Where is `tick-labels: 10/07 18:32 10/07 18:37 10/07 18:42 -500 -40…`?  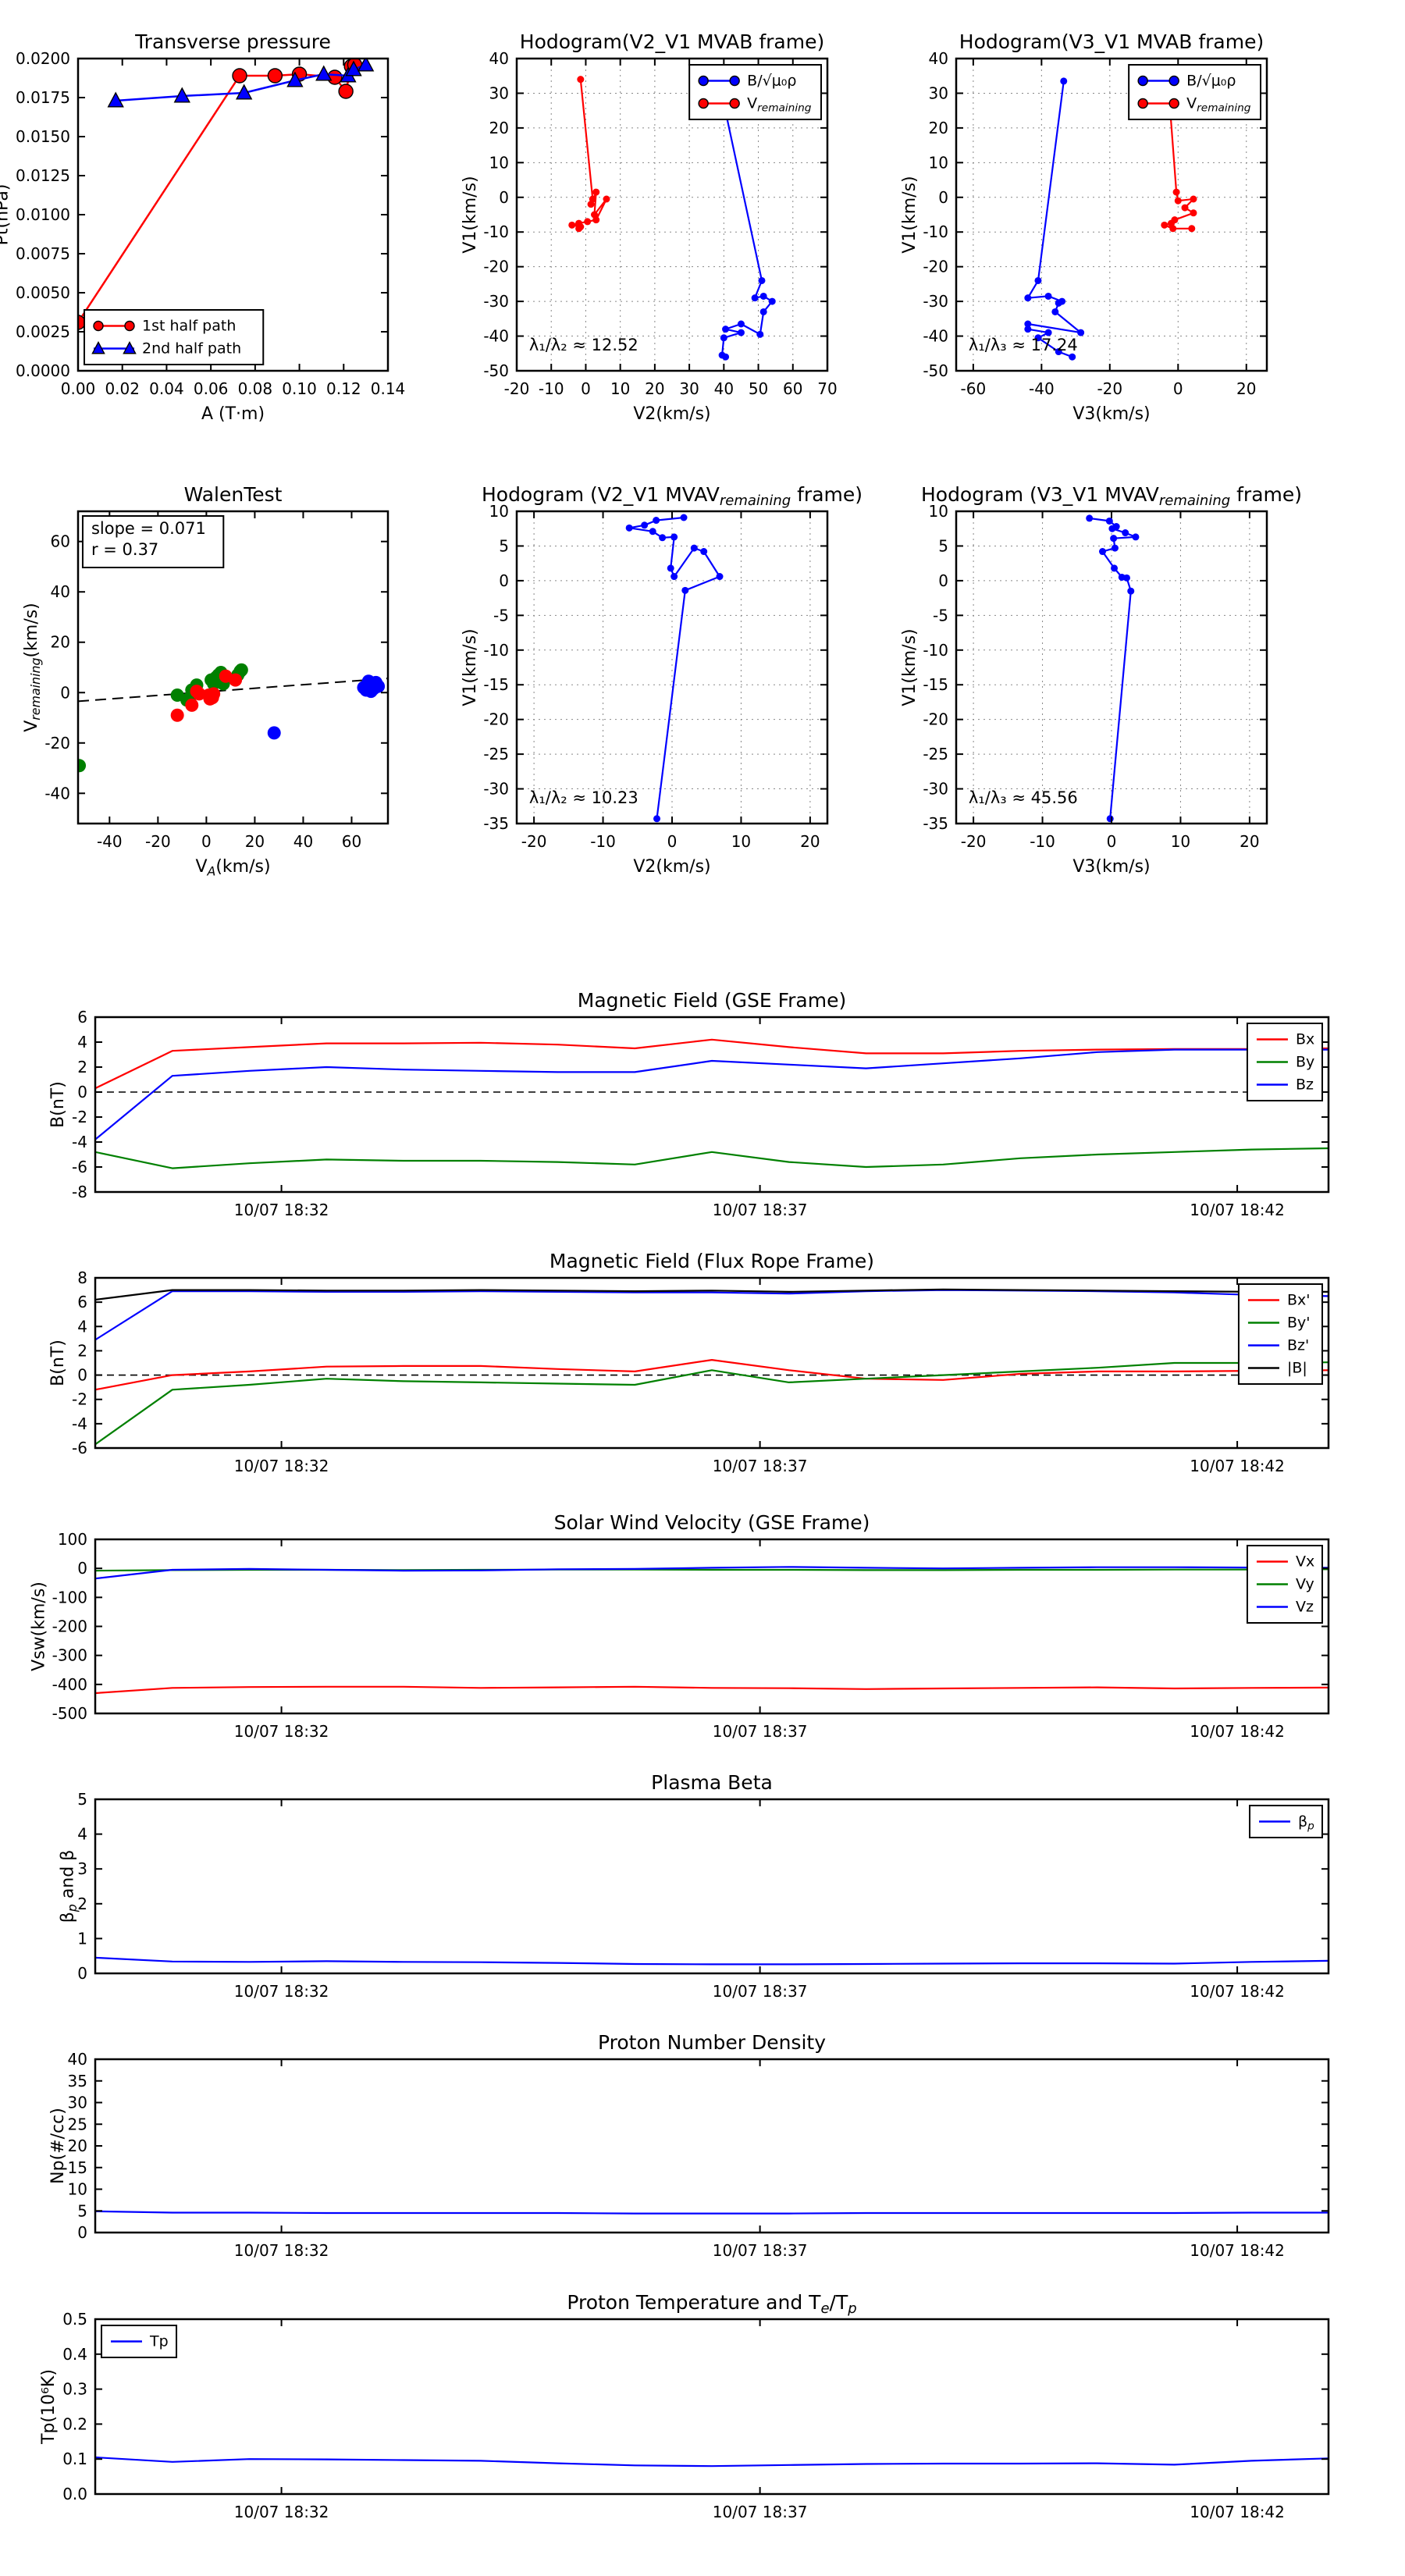 tick-labels: 10/07 18:32 10/07 18:37 10/07 18:42 -500 -40… is located at coordinates (669, 1636).